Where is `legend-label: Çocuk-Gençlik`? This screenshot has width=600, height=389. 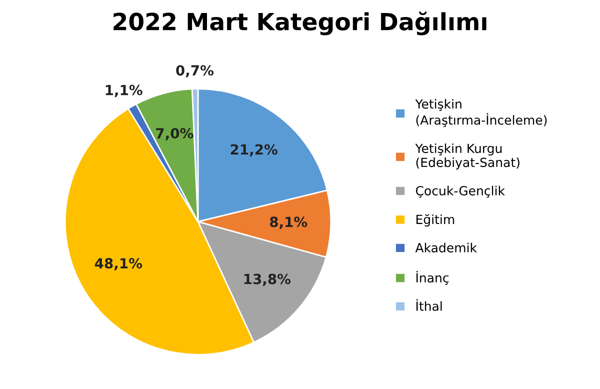 legend-label: Çocuk-Gençlik is located at coordinates (460, 192).